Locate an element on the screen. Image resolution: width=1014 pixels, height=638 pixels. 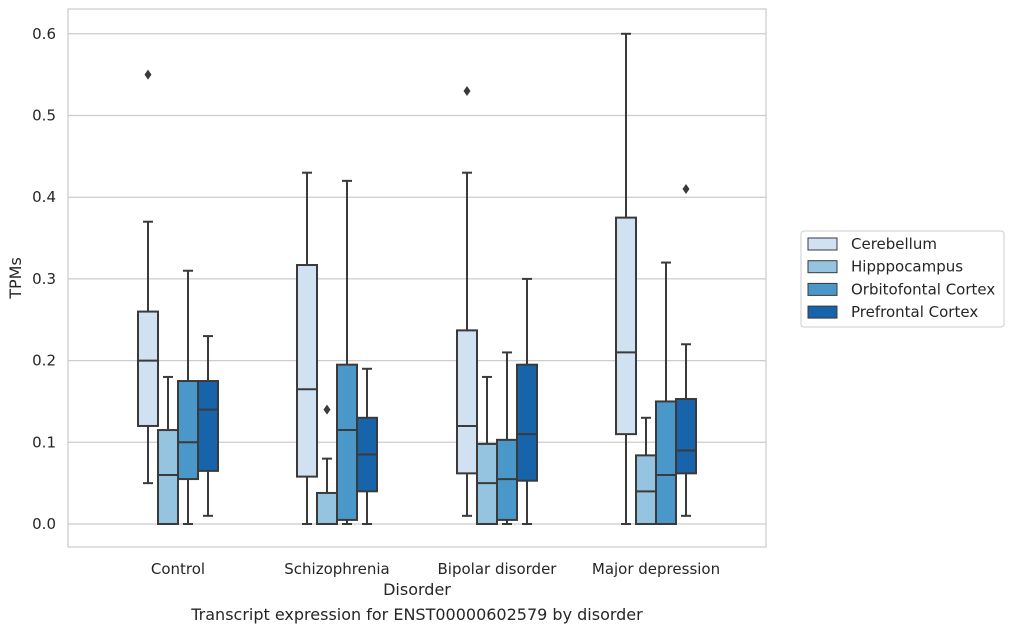
x-axis-label: Disorder is located at coordinates (417, 589).